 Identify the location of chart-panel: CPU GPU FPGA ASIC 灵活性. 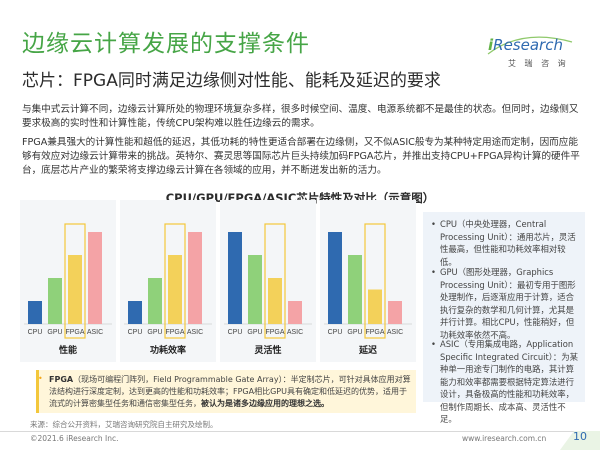
(268, 281).